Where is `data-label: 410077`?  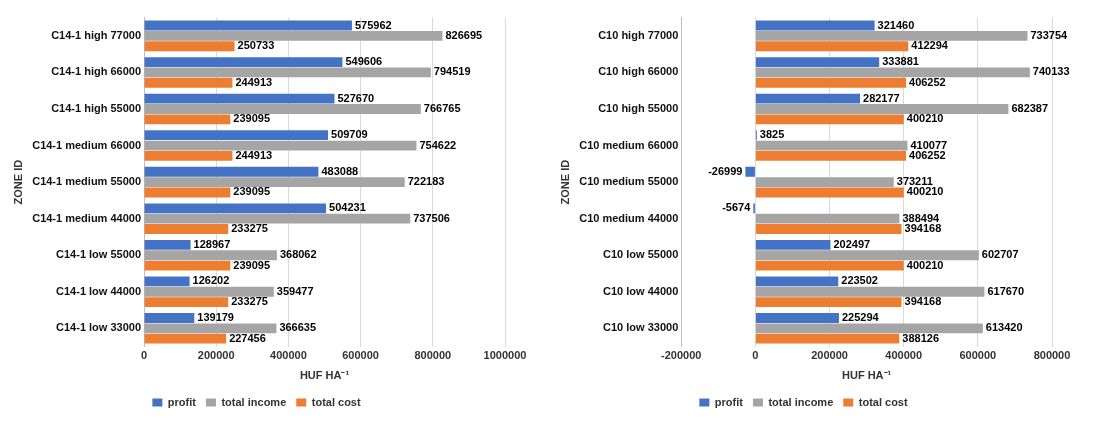
data-label: 410077 is located at coordinates (929, 144).